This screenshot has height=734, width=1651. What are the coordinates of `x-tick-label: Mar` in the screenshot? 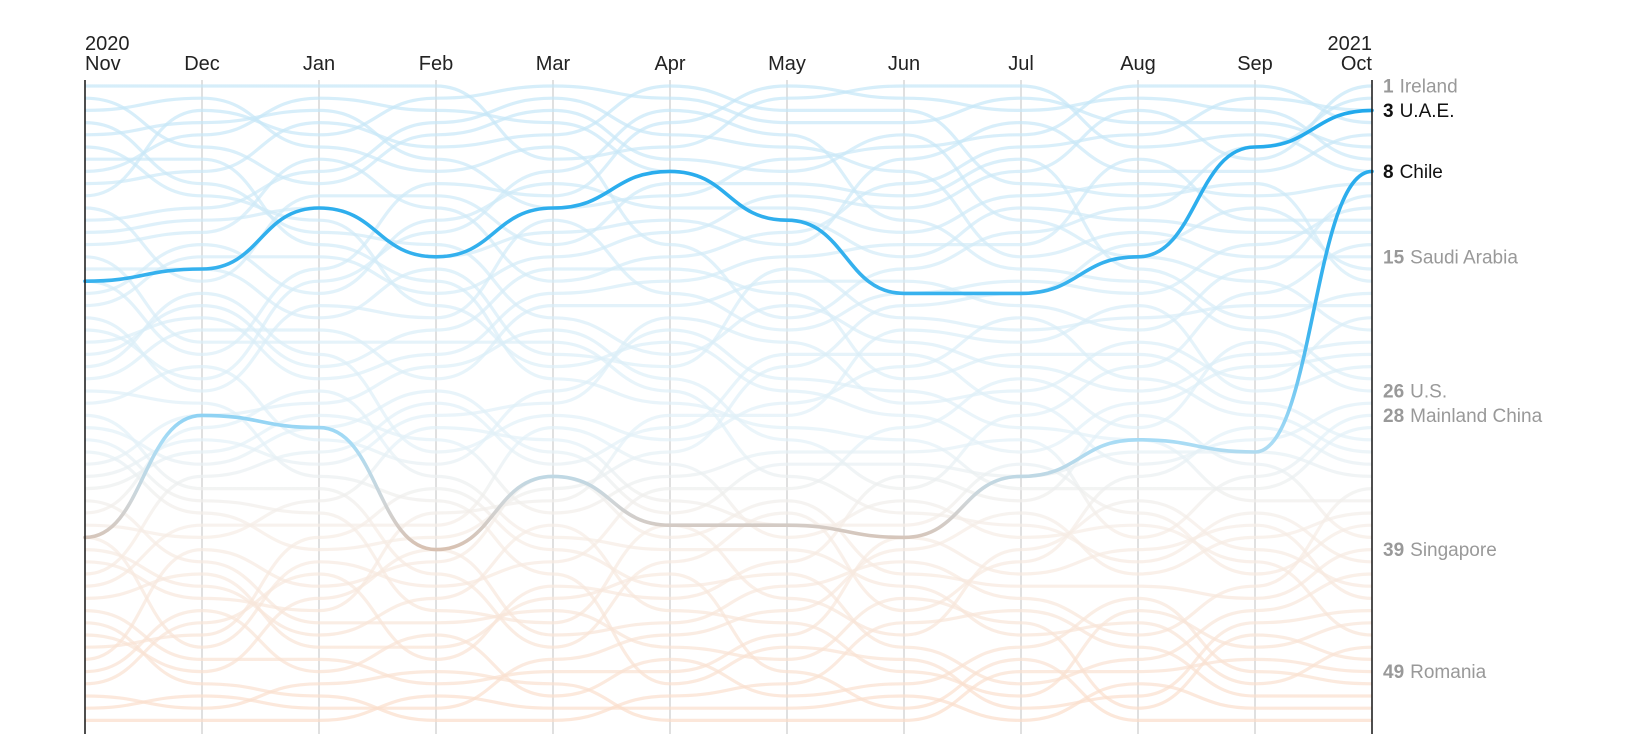 It's located at (553, 64).